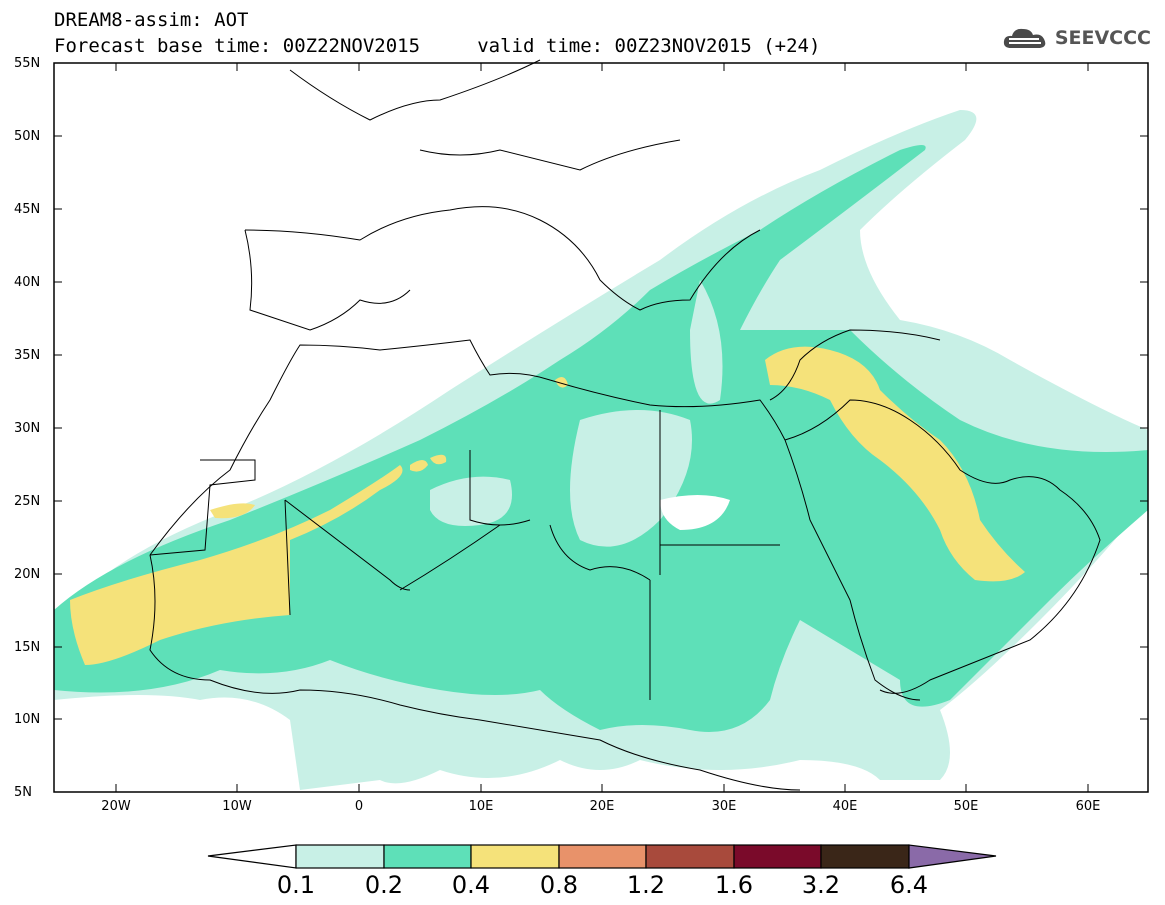 This screenshot has height=905, width=1165. Describe the element at coordinates (27, 282) in the screenshot. I see `lat-tick-label: 40N` at that location.